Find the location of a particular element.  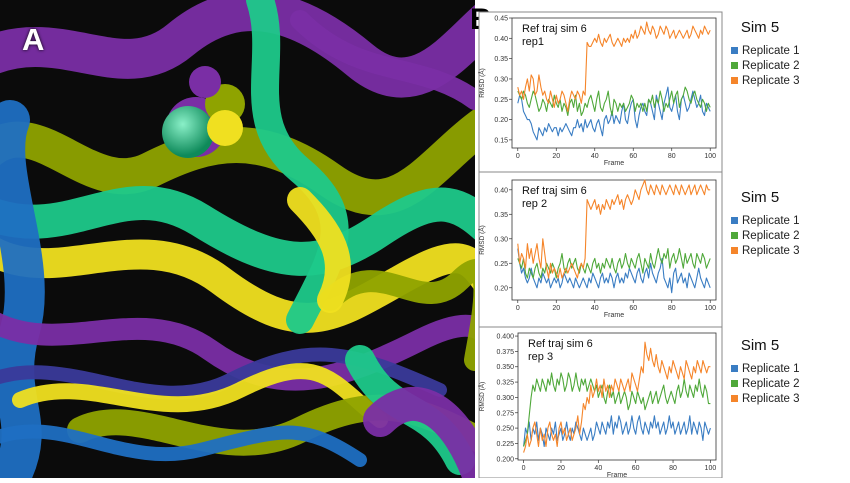

panel-a-label: A is located at coordinates (33, 39).